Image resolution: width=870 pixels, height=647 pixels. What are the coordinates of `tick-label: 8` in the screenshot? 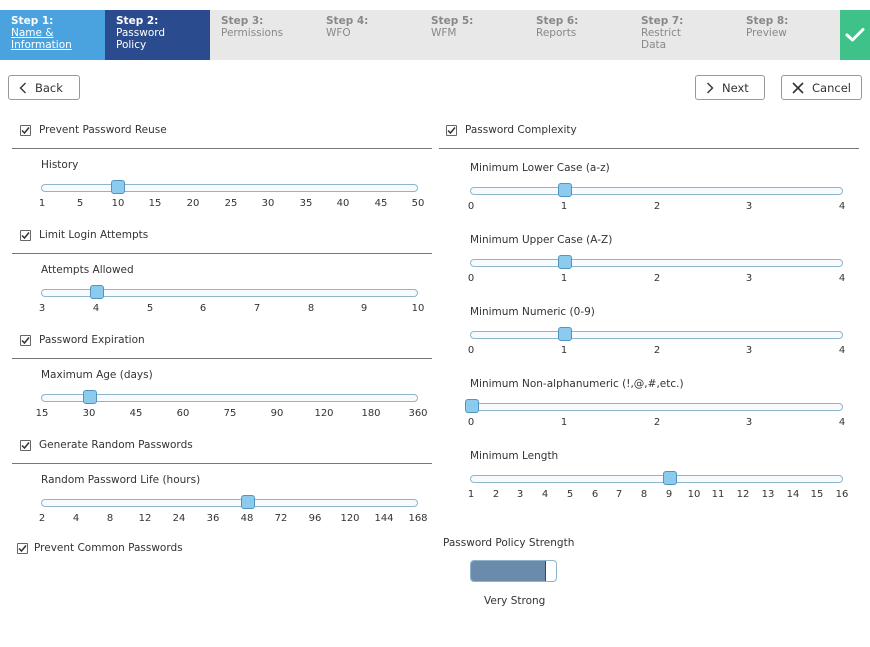 It's located at (311, 308).